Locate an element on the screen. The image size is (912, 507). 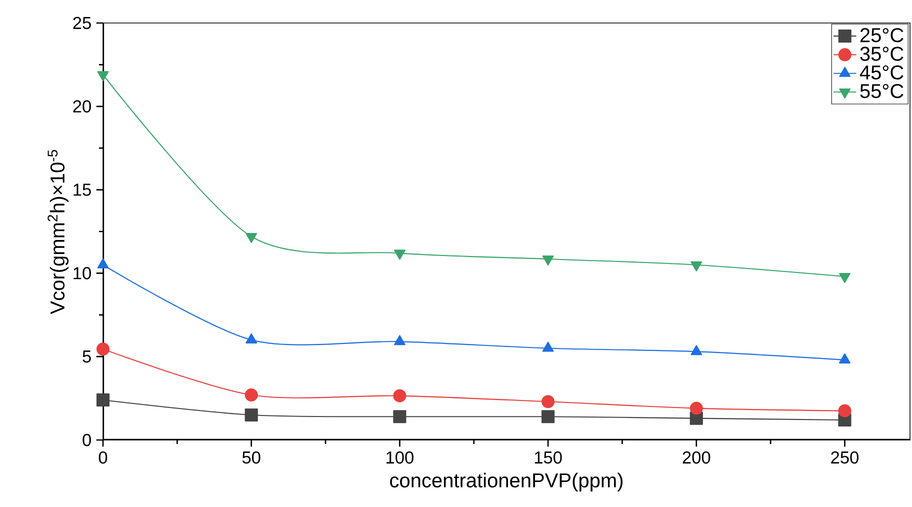
y-tick-label: 15 is located at coordinates (82, 190).